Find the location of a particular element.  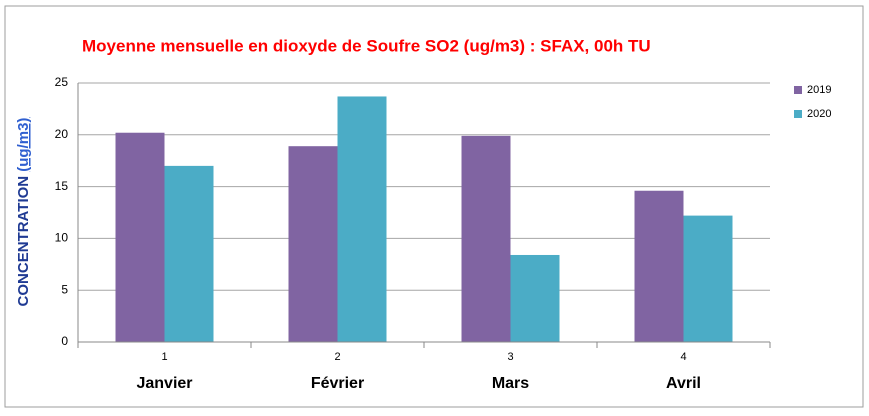

category-name: Avril is located at coordinates (683, 383).